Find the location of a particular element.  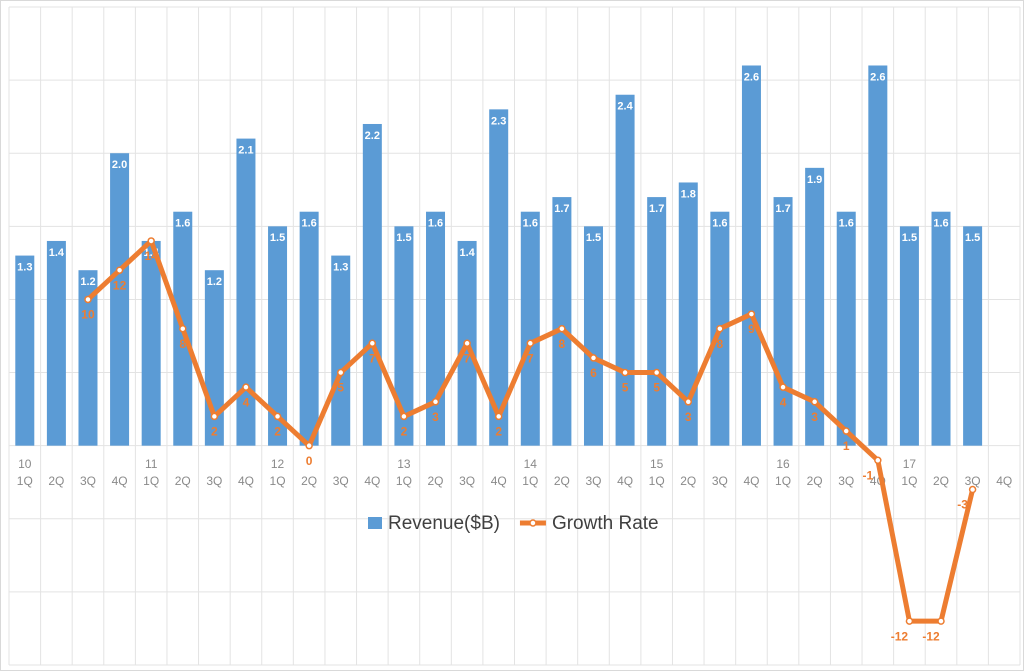

x-group-label: 10 is located at coordinates (25, 464).